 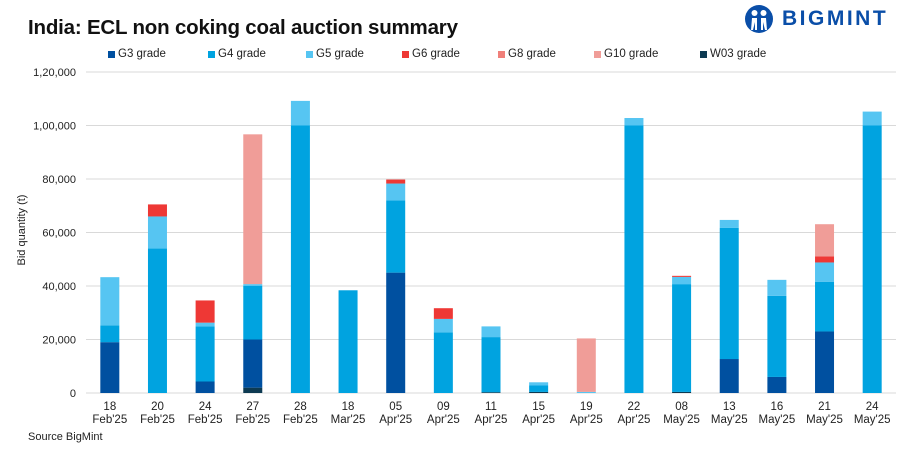 I want to click on legend-item-g6-grade: G6 grade, so click(x=431, y=54).